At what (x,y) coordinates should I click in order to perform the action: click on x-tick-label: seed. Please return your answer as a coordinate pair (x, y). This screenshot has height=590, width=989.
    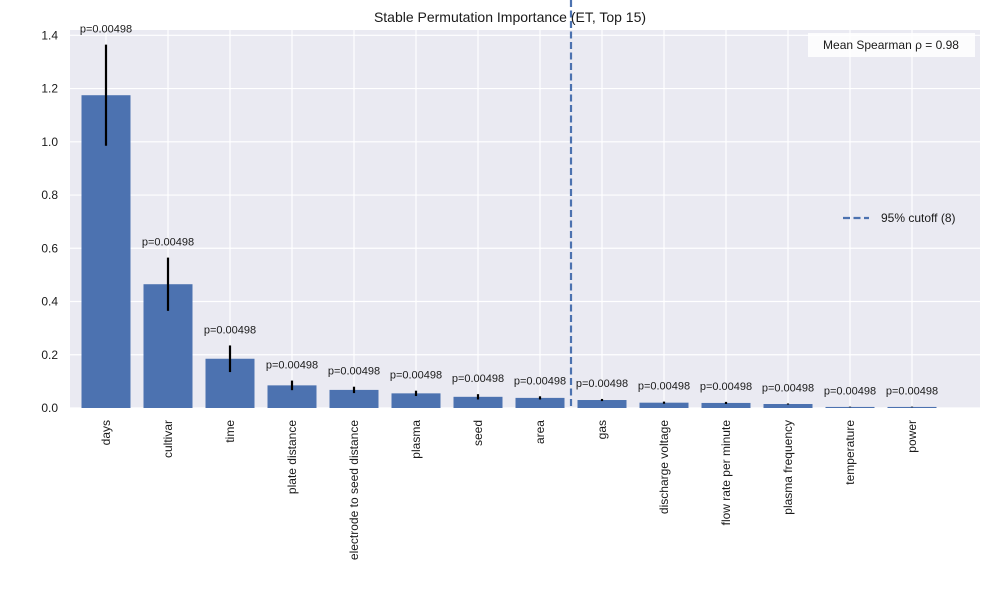
    Looking at the image, I should click on (478, 433).